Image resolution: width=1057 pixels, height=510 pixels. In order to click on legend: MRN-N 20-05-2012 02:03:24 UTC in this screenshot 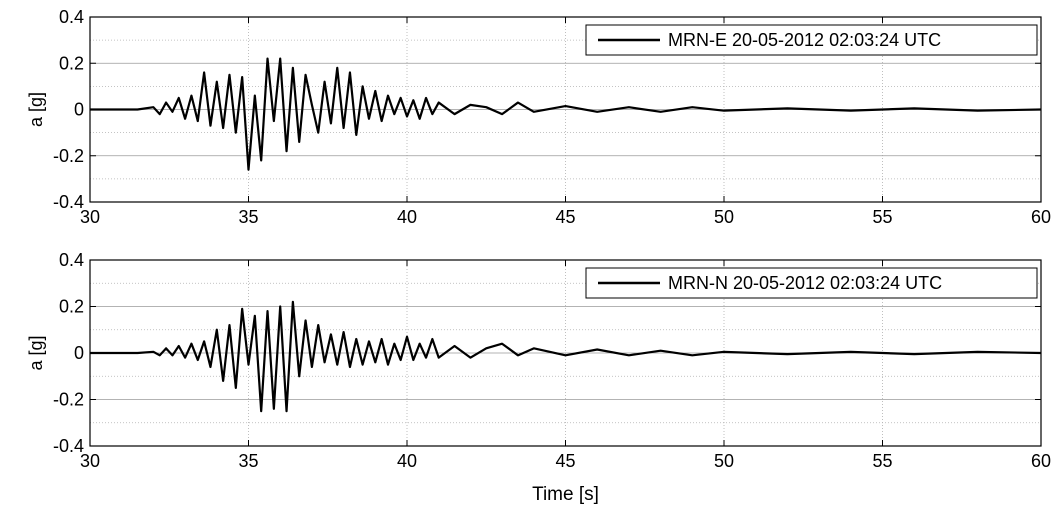, I will do `click(811, 283)`.